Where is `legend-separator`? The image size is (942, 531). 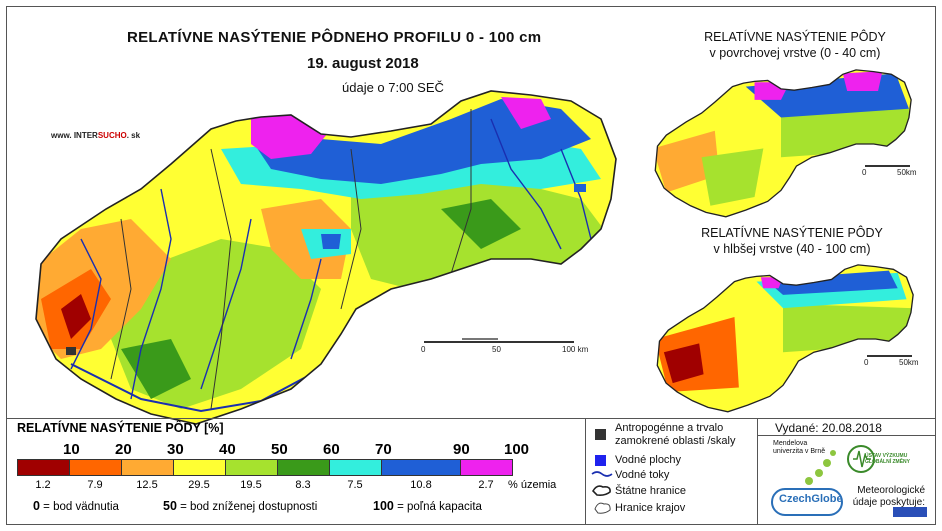
legend-separator is located at coordinates (471, 418).